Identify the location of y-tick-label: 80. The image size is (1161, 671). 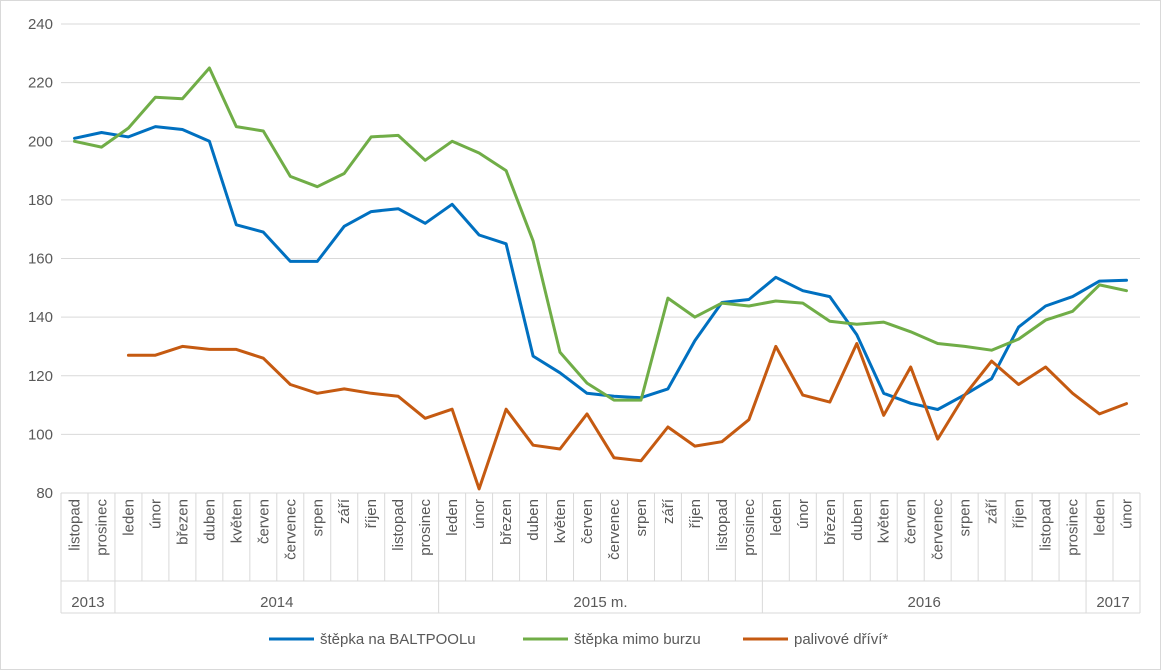
(44, 493).